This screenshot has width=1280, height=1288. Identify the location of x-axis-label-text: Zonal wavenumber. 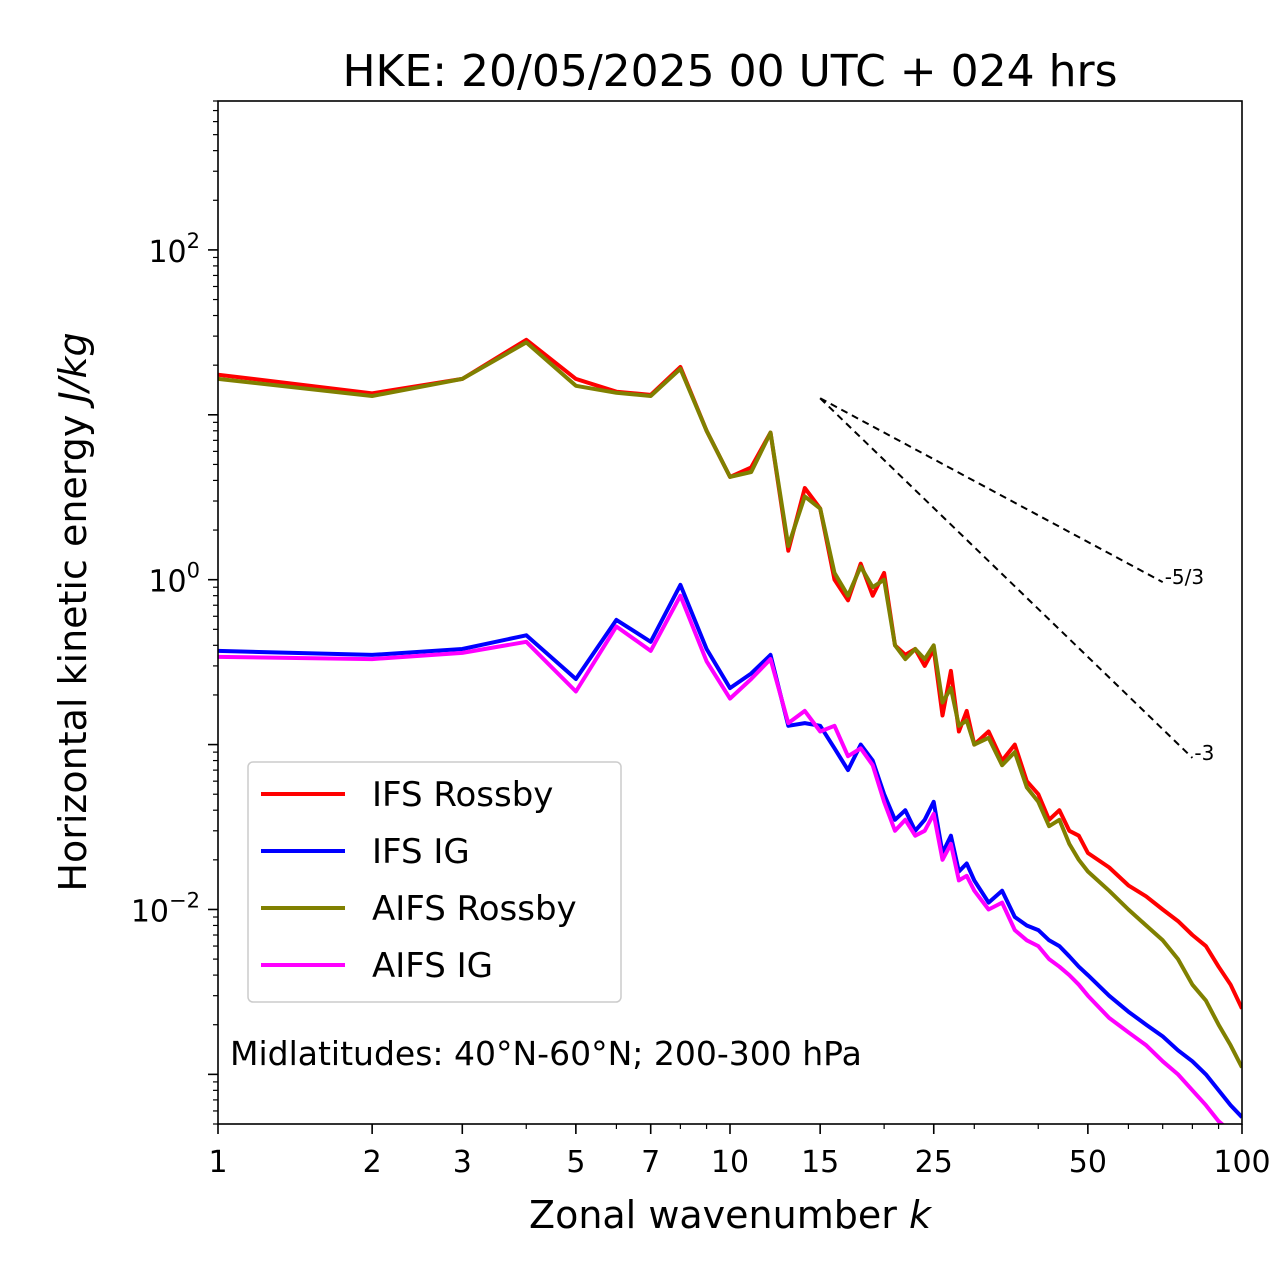
(713, 1215).